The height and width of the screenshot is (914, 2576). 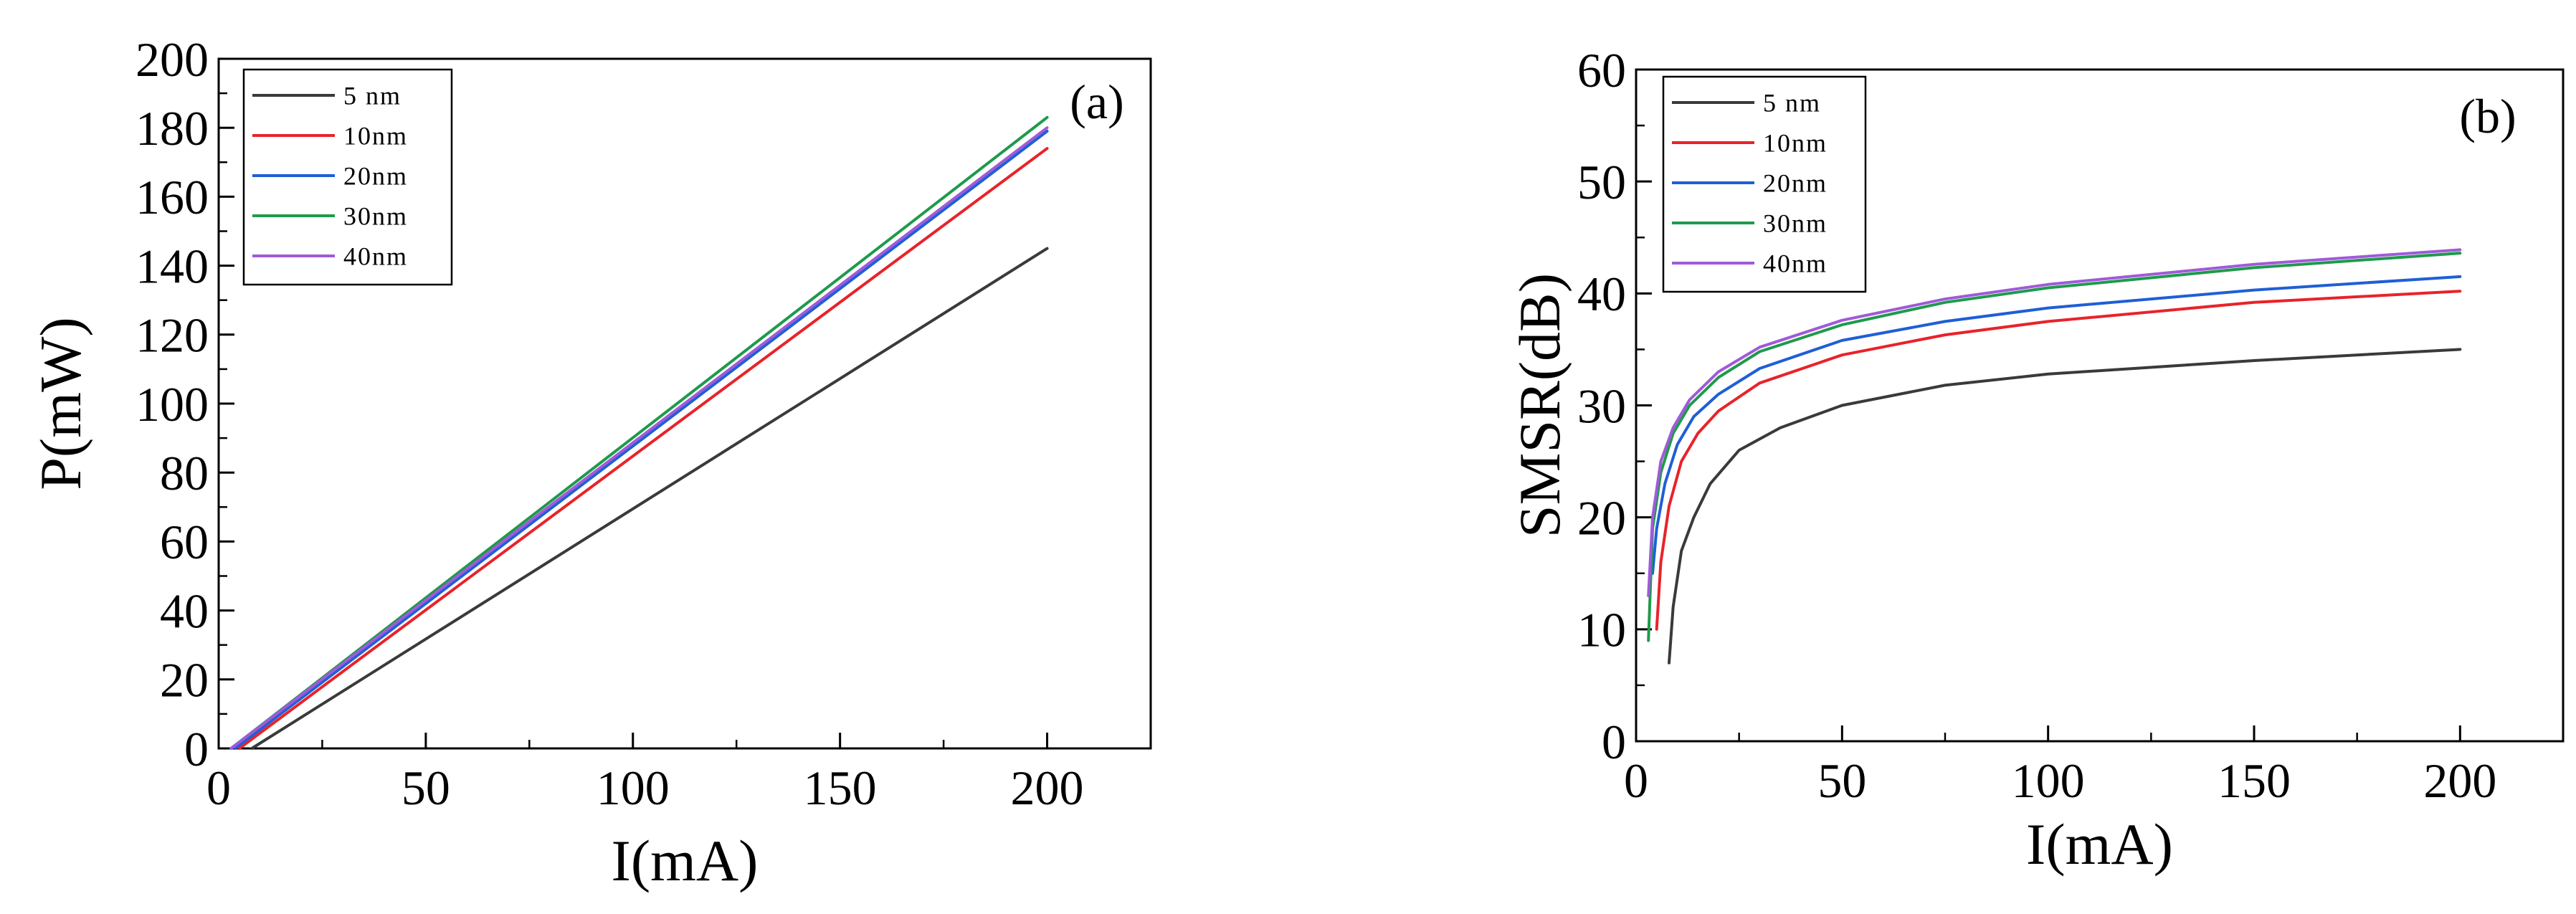 I want to click on legend-box, so click(x=347, y=177).